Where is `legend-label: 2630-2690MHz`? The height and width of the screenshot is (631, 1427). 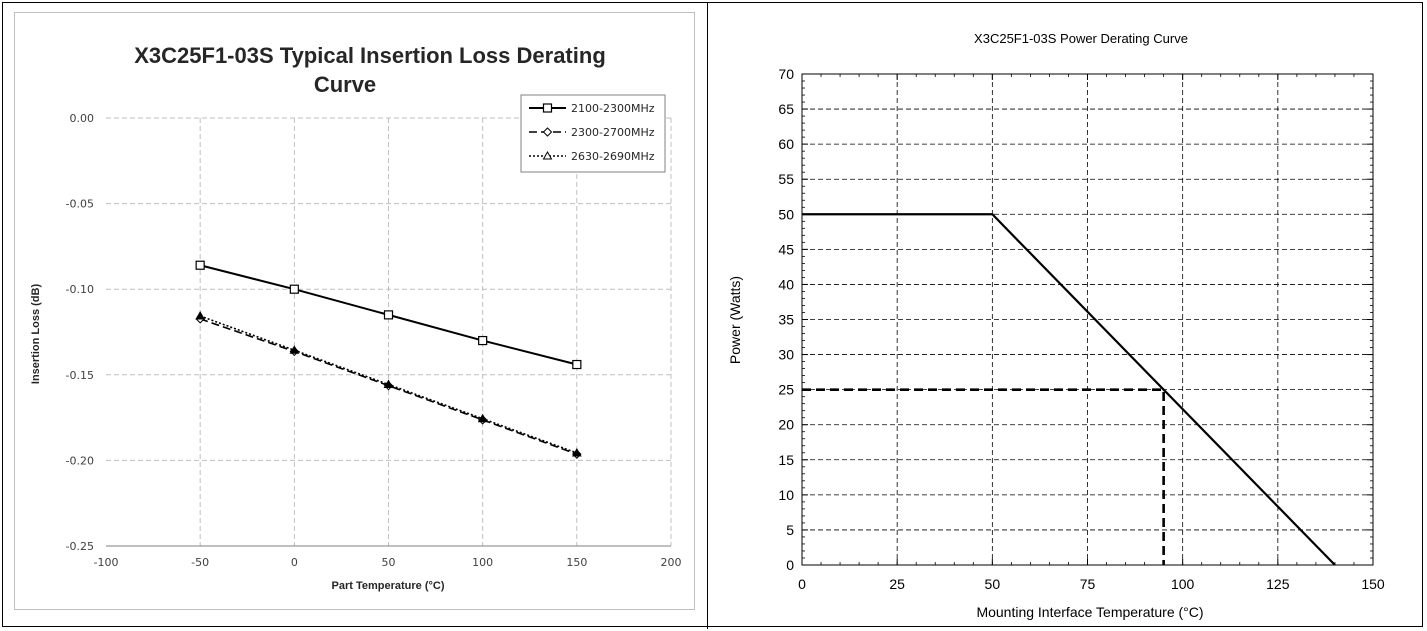 legend-label: 2630-2690MHz is located at coordinates (613, 156).